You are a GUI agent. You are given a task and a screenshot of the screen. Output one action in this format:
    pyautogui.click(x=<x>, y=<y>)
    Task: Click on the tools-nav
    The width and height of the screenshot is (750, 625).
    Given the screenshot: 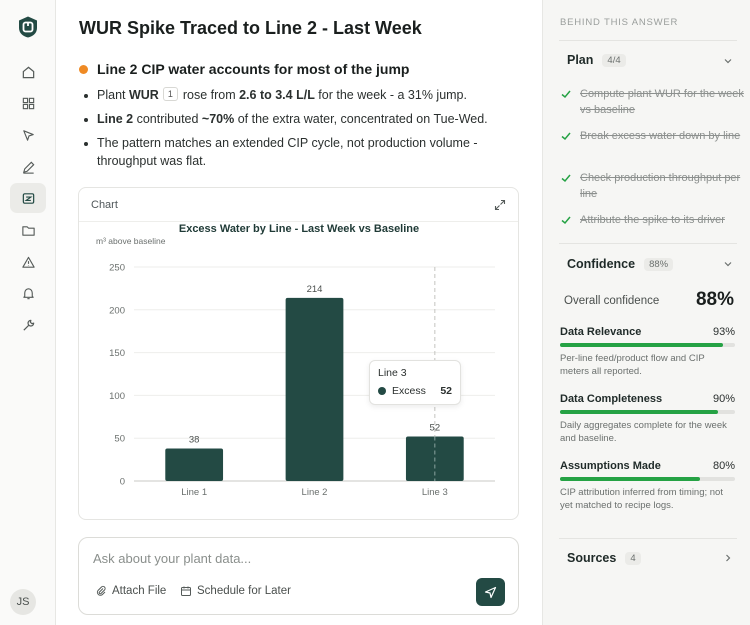 What is the action you would take?
    pyautogui.click(x=28, y=325)
    